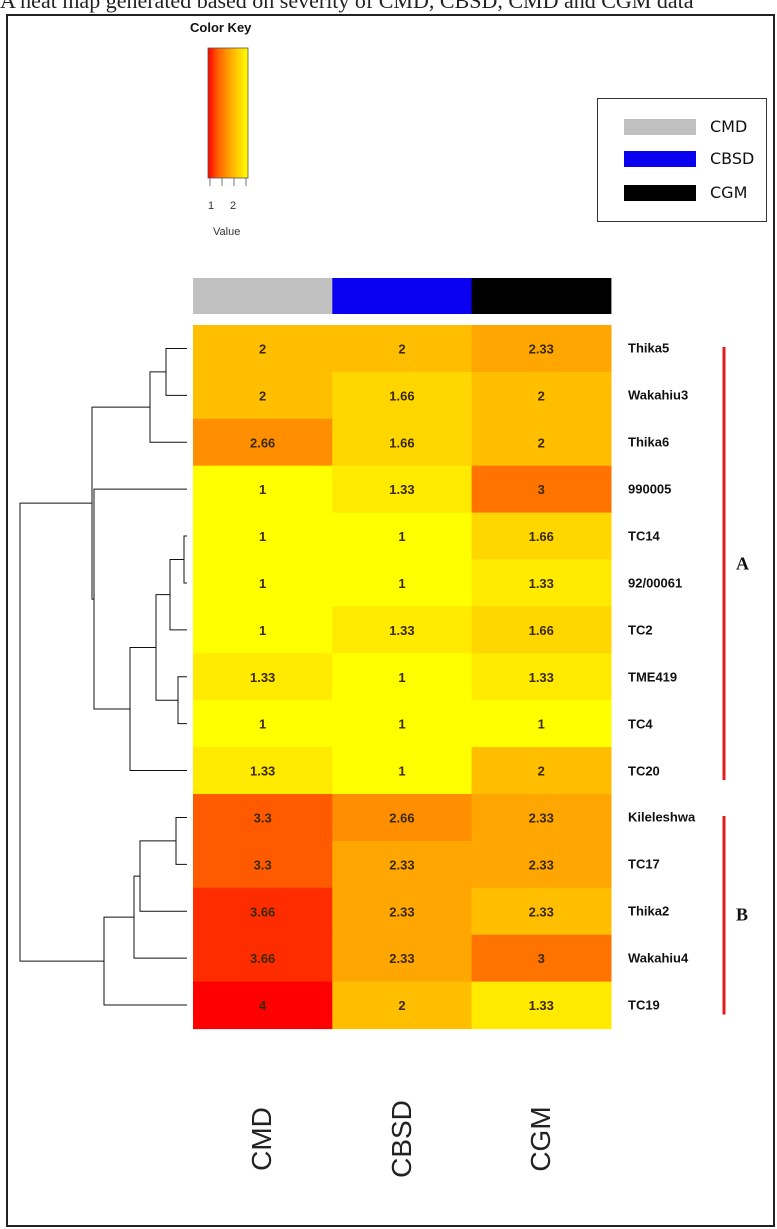 The height and width of the screenshot is (1229, 777). What do you see at coordinates (644, 536) in the screenshot?
I see `row-label: TC14` at bounding box center [644, 536].